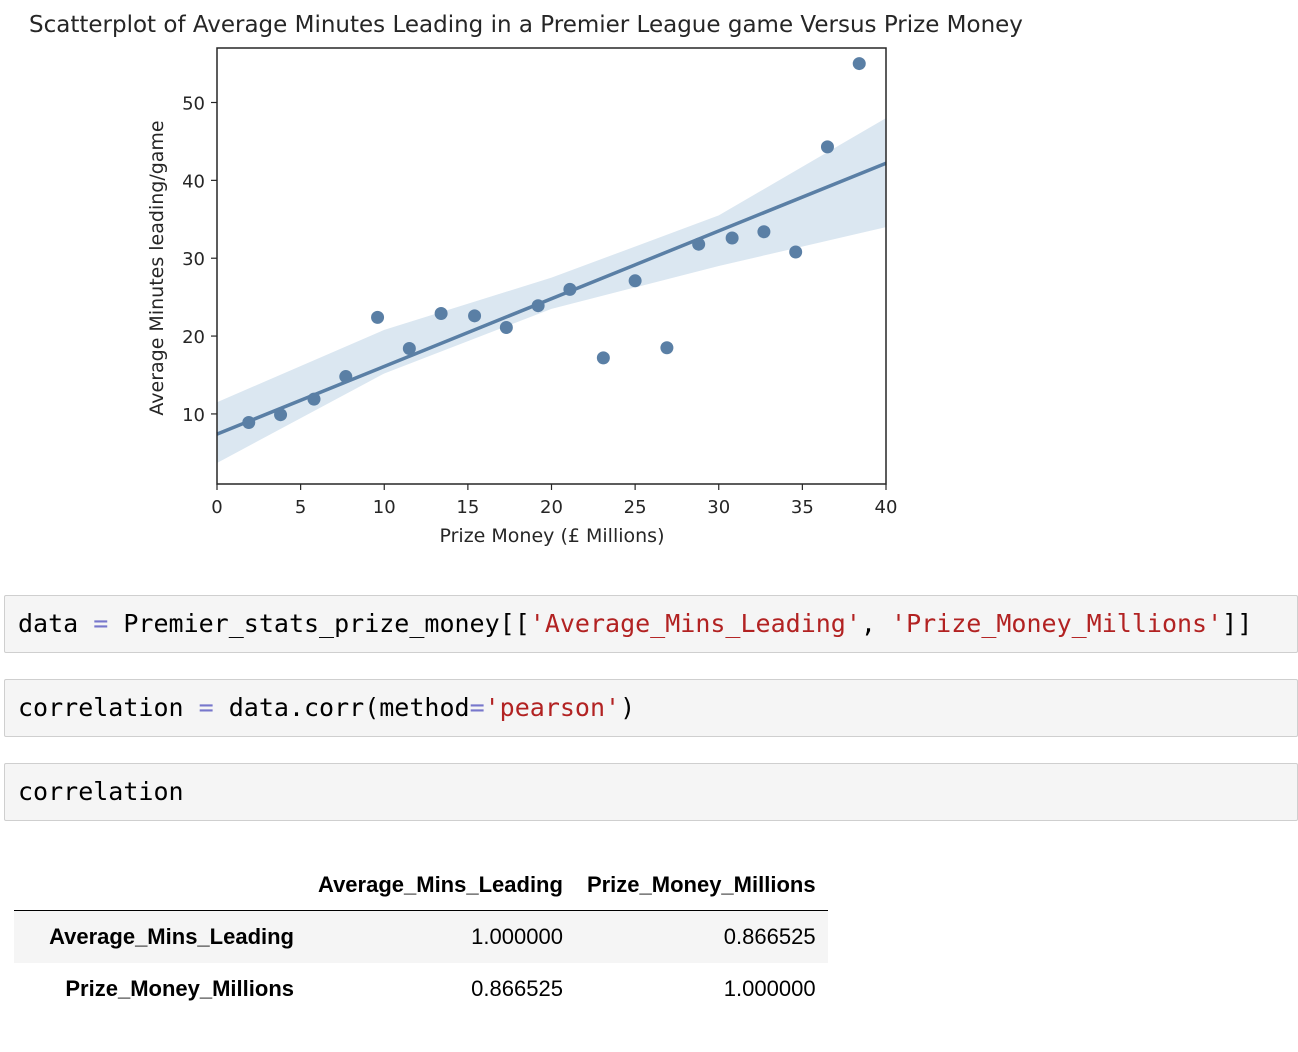 The width and height of the screenshot is (1298, 1052). What do you see at coordinates (157, 267) in the screenshot?
I see `y-axis-label: Average Minutes leading/game` at bounding box center [157, 267].